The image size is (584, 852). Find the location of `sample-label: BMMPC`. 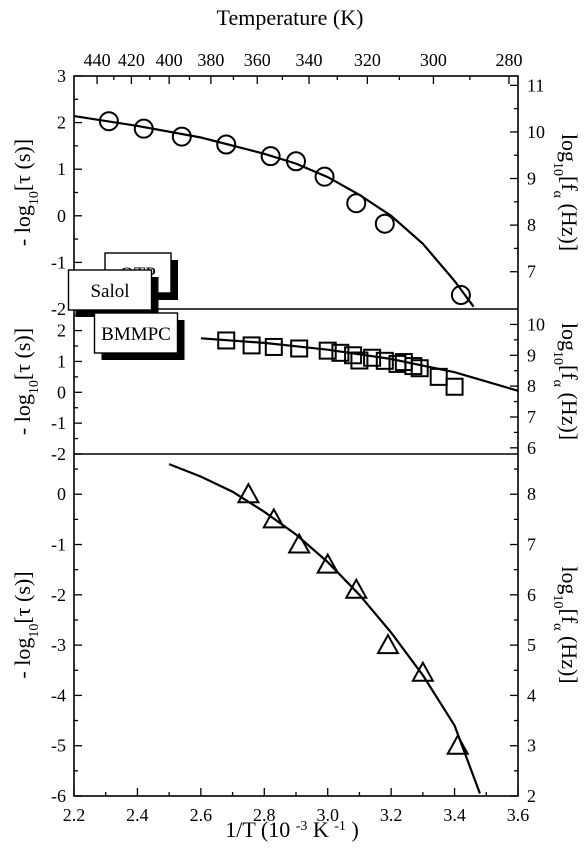

sample-label: BMMPC is located at coordinates (136, 334).